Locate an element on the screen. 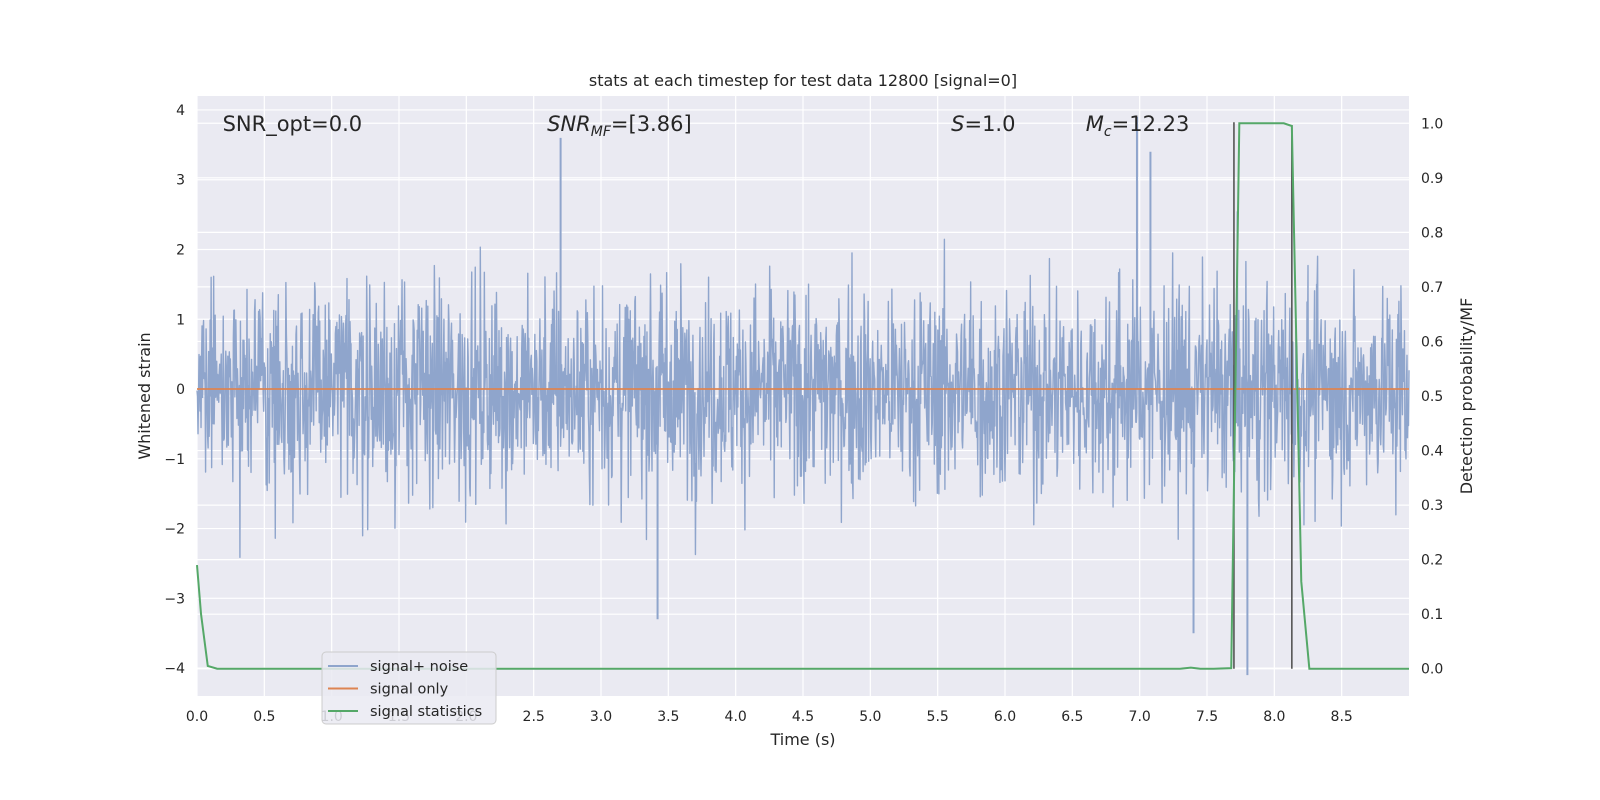 The width and height of the screenshot is (1600, 800). legend-label: signal statistics is located at coordinates (426, 712).